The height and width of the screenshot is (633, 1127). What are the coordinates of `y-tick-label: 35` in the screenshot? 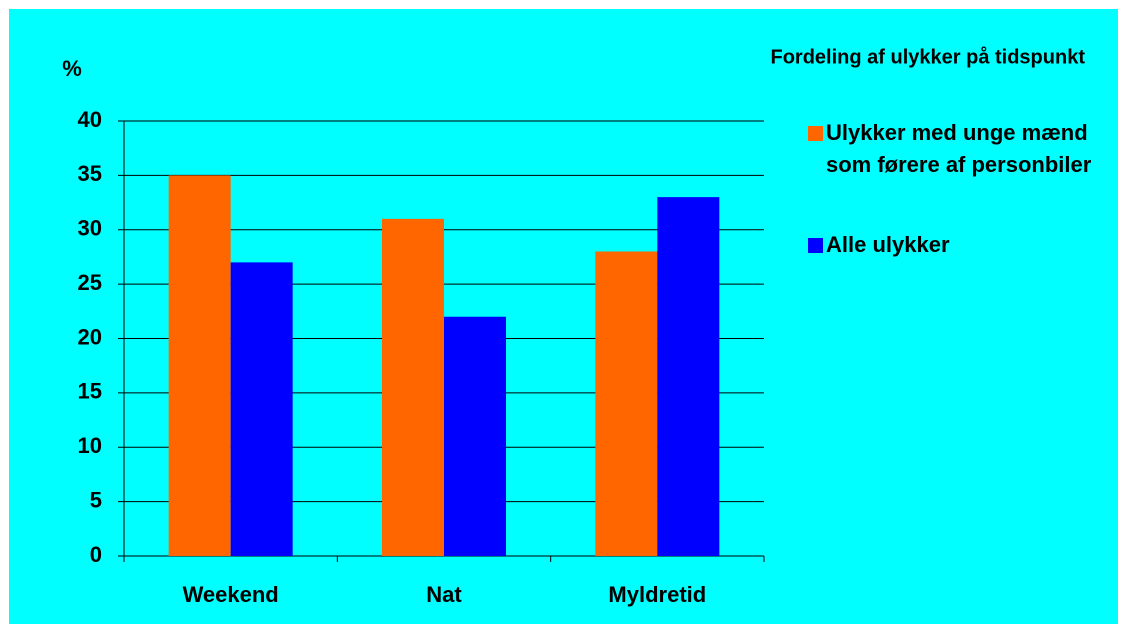 It's located at (90, 173).